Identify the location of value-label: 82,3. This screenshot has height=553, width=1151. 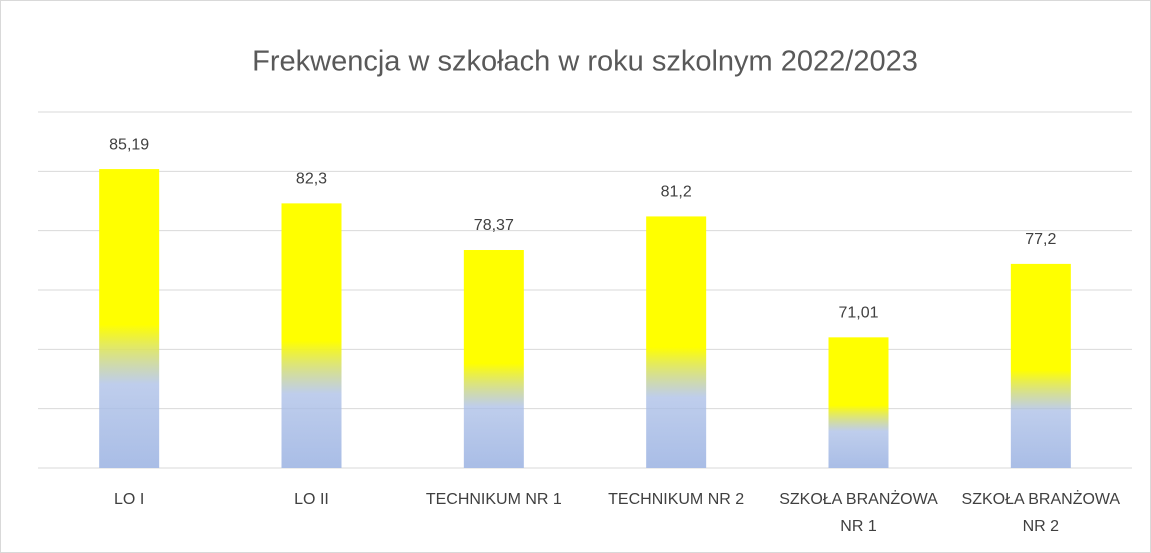
(311, 179).